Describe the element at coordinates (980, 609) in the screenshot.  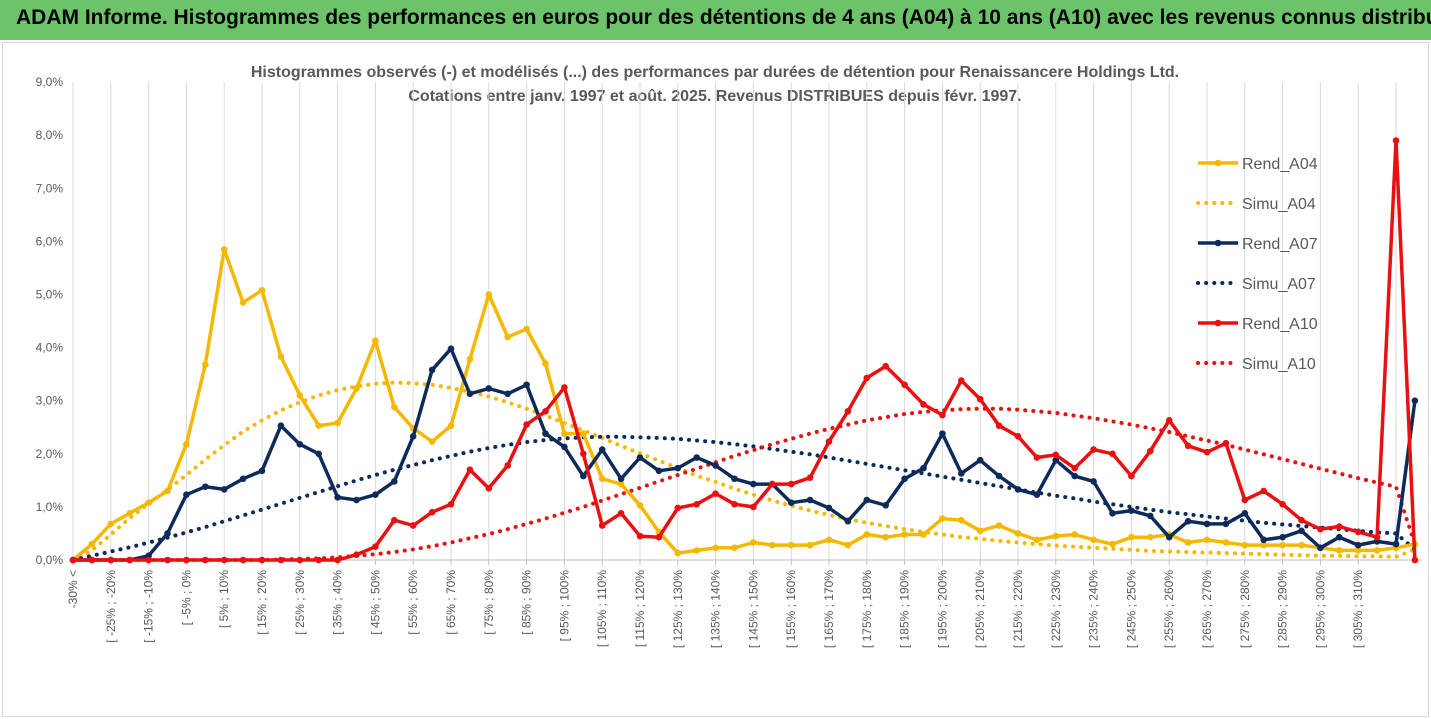
I see `x-tick-label: [ 205% ; 210%` at that location.